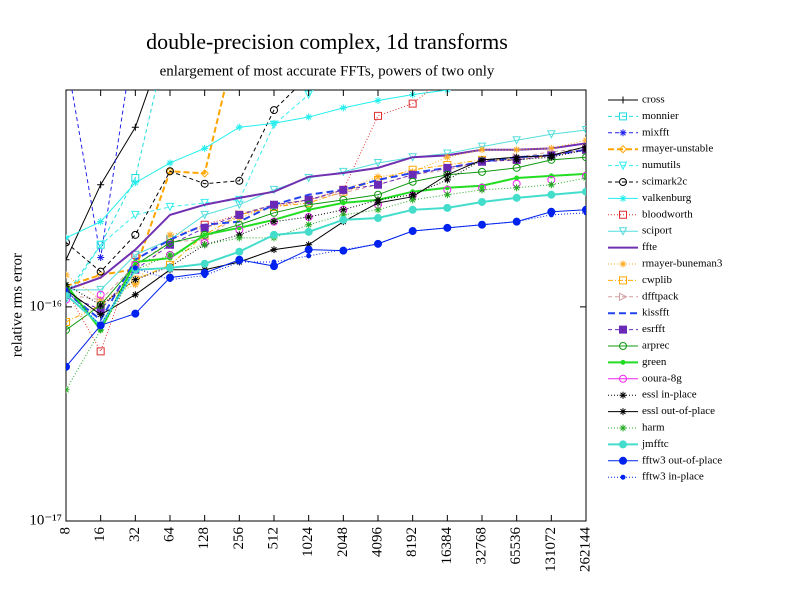  Describe the element at coordinates (100, 535) in the screenshot. I see `x-tick-label: 16` at that location.